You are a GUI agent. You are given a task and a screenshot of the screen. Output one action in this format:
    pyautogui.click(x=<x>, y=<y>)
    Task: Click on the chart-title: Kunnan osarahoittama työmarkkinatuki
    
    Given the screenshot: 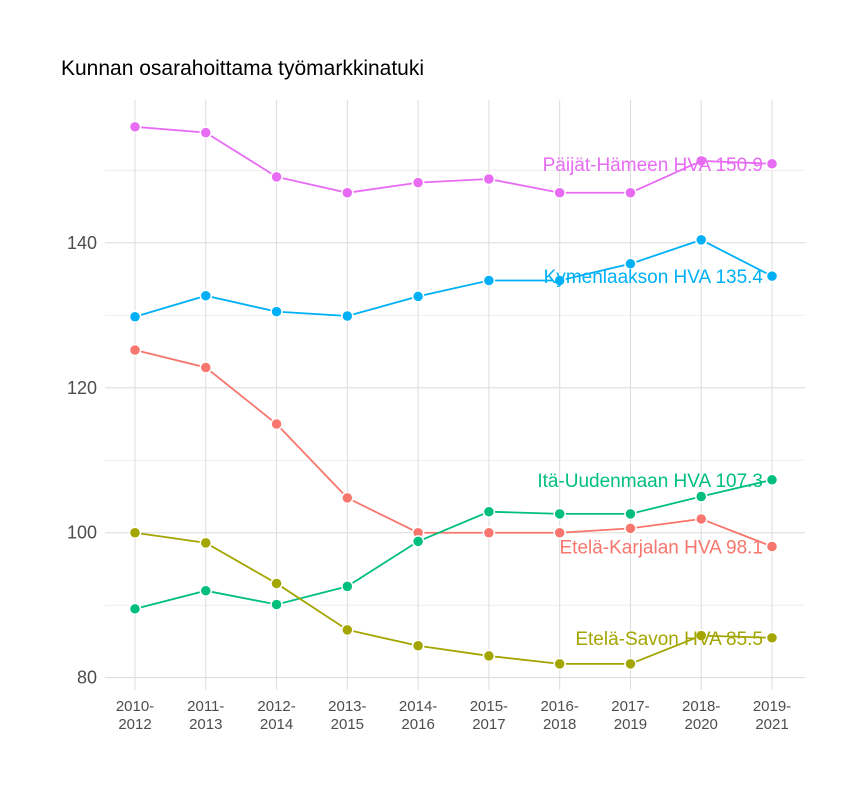 What is the action you would take?
    pyautogui.click(x=243, y=68)
    